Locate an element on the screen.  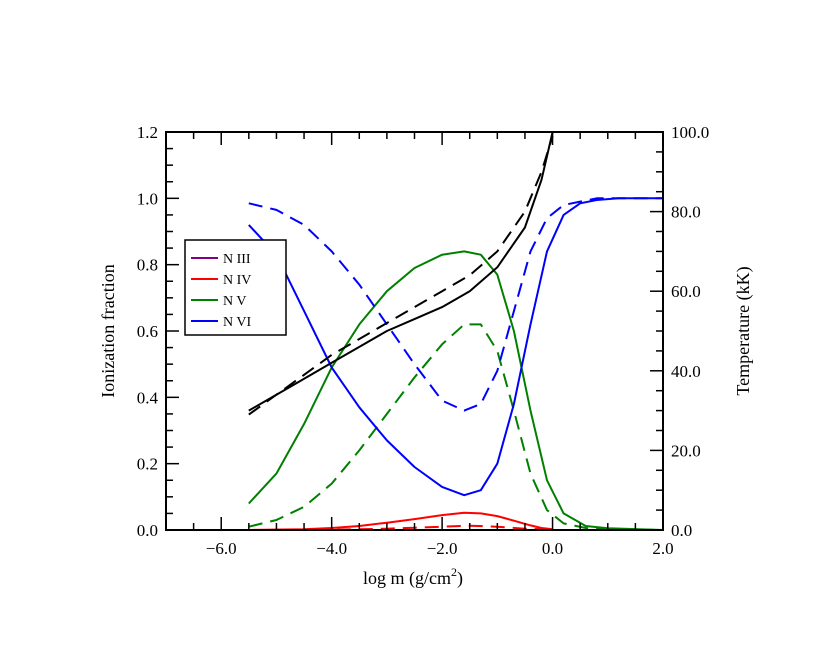
legend-box is located at coordinates (235, 287).